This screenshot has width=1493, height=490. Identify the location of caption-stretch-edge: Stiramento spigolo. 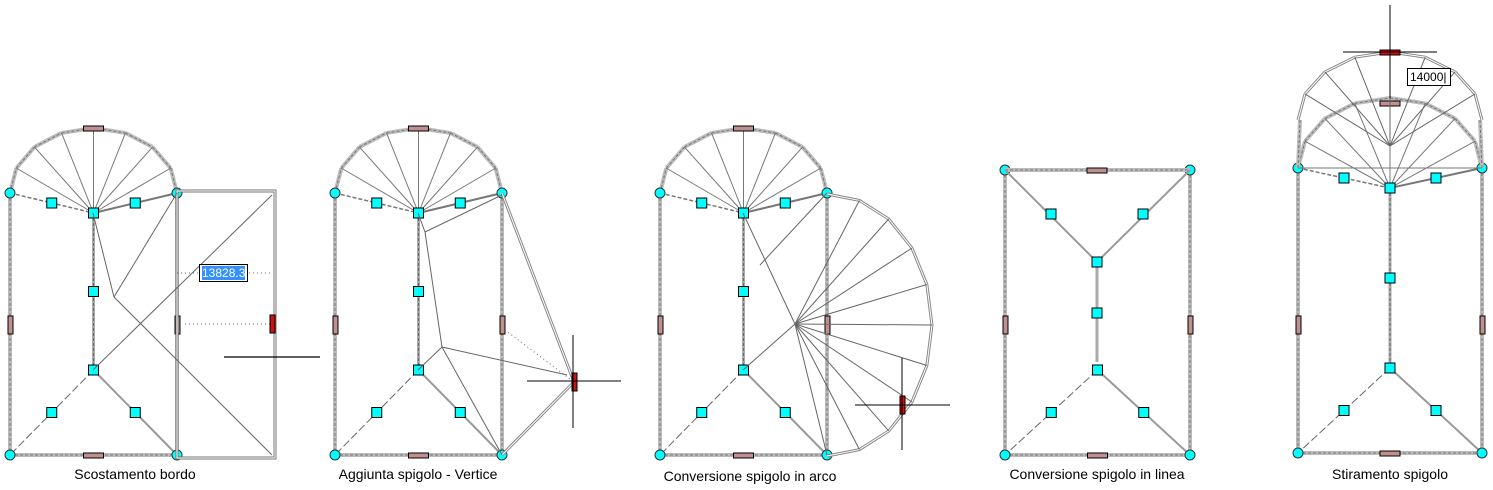
(1390, 474).